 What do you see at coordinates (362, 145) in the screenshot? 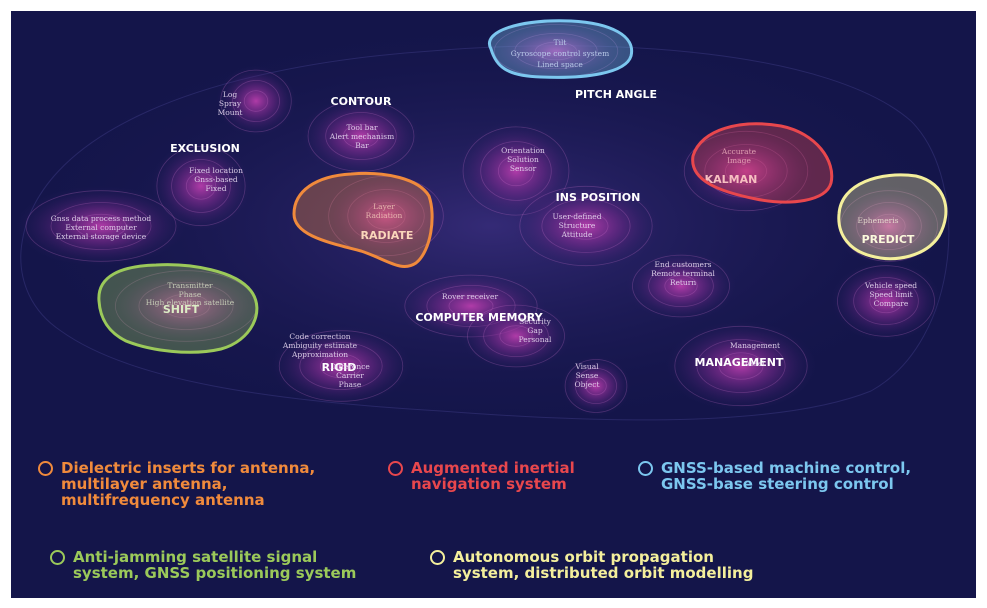
I see `term-label: Bar` at bounding box center [362, 145].